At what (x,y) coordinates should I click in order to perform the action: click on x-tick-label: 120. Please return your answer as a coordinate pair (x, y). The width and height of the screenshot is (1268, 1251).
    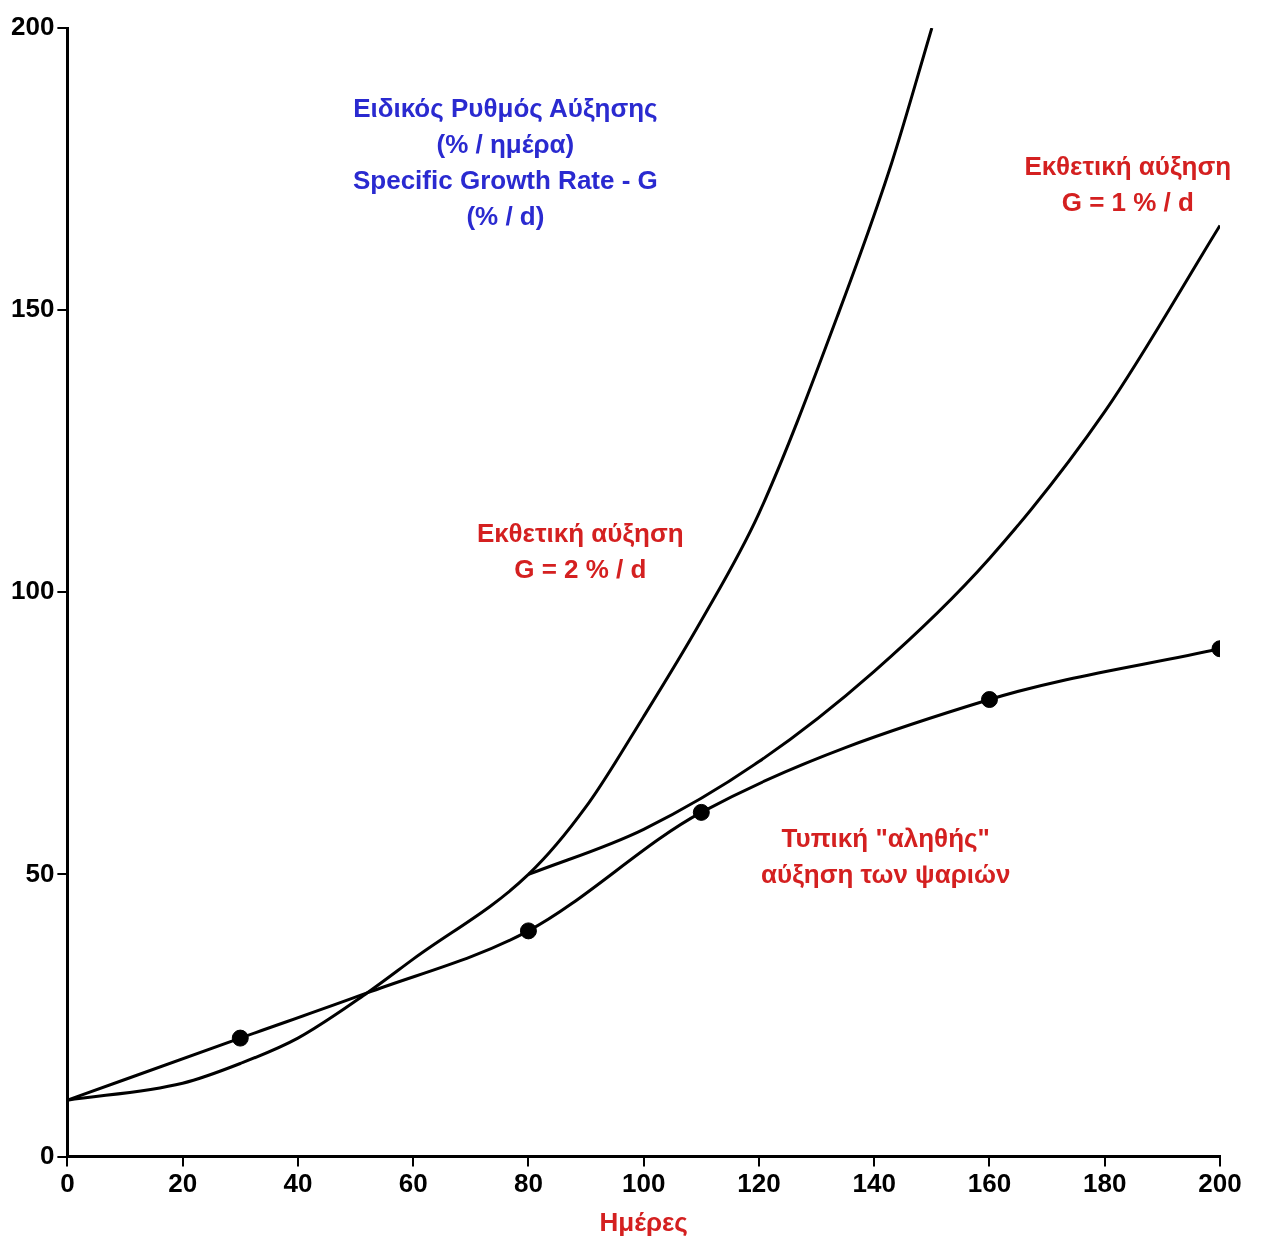
    Looking at the image, I should click on (759, 1183).